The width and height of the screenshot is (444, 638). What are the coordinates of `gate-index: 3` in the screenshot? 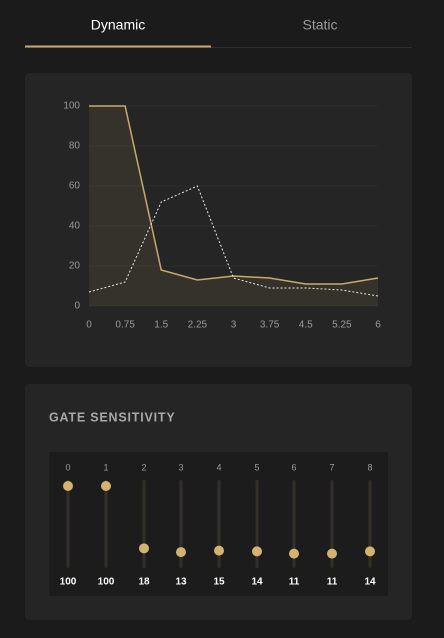 It's located at (180, 467).